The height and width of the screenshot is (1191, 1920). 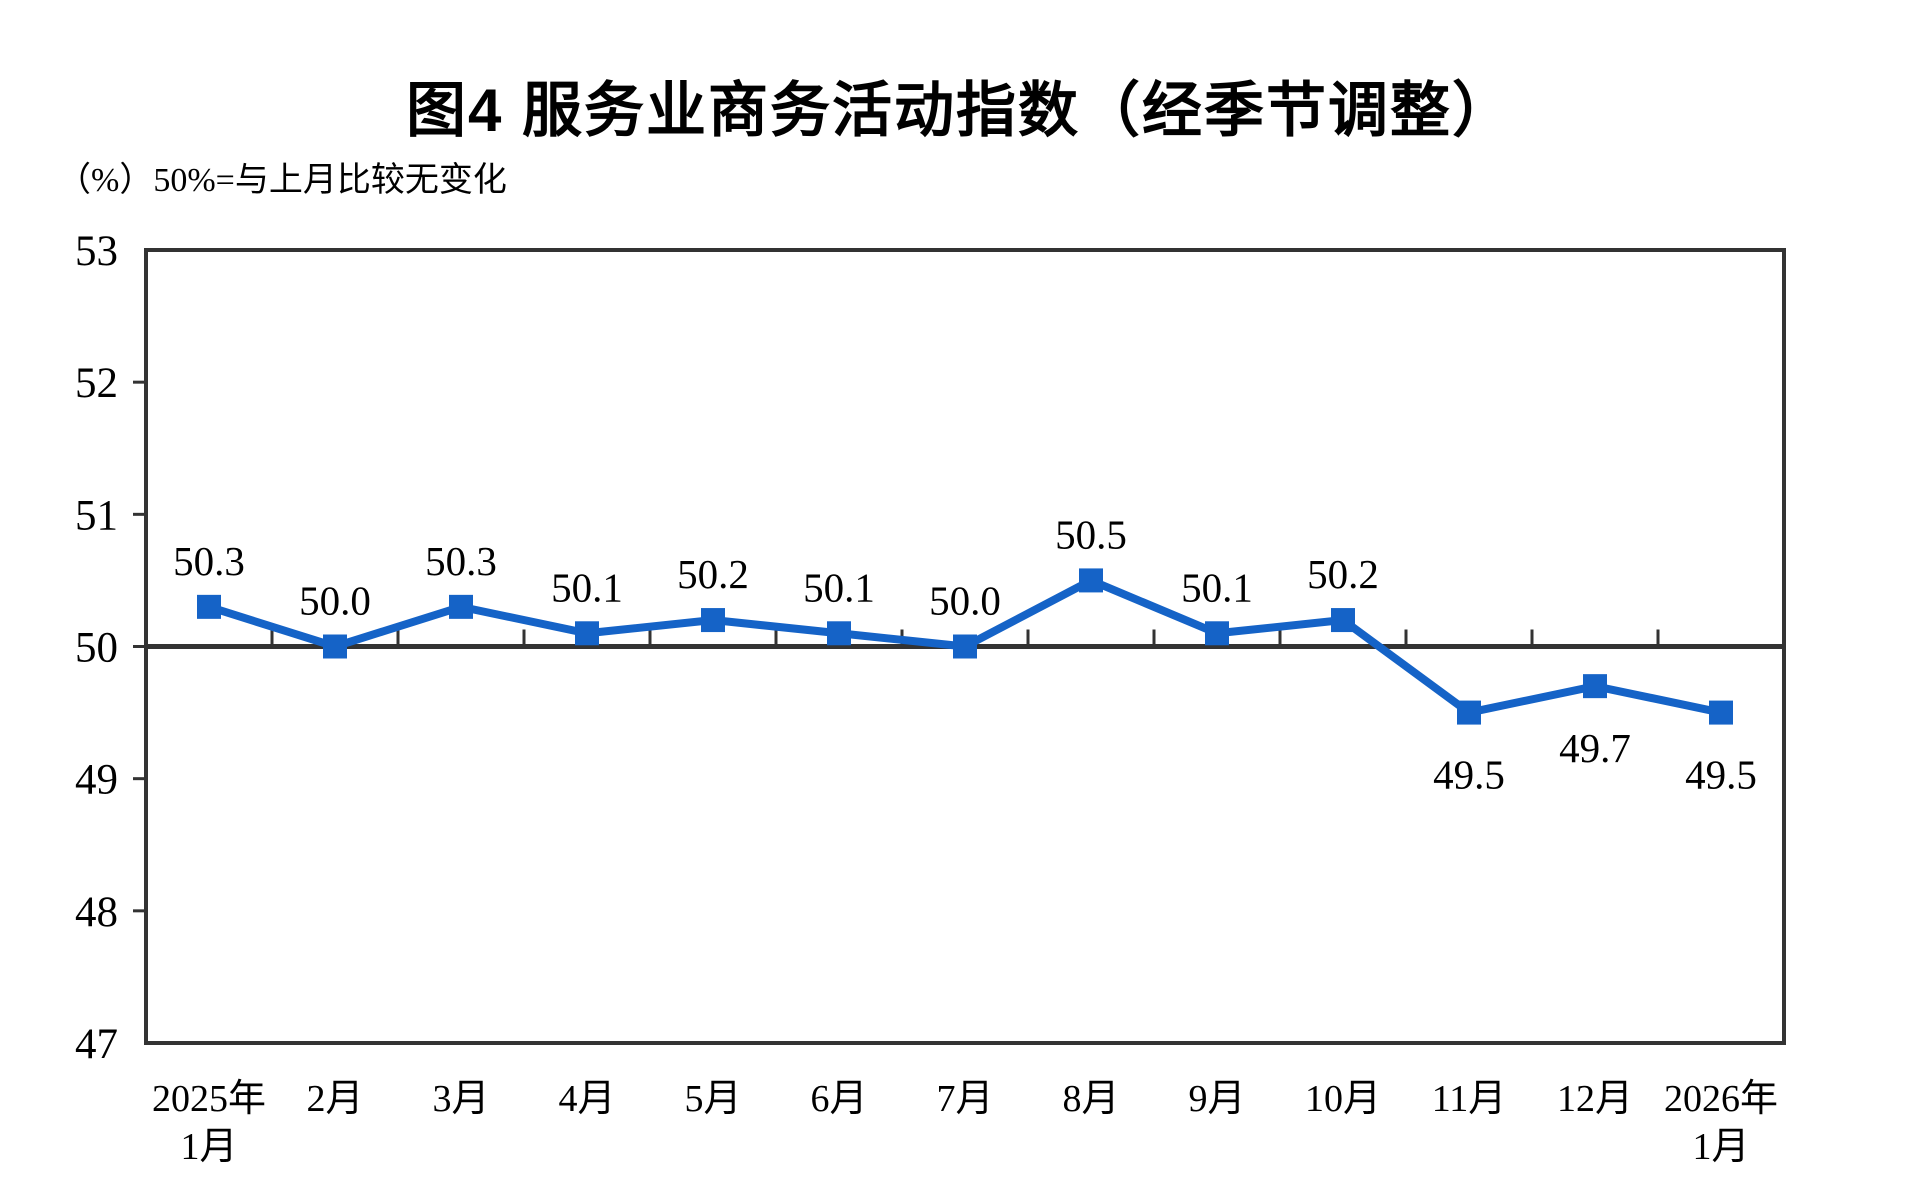 What do you see at coordinates (282, 180) in the screenshot?
I see `axis-unit-note: （%）50%=与上月比较无变化` at bounding box center [282, 180].